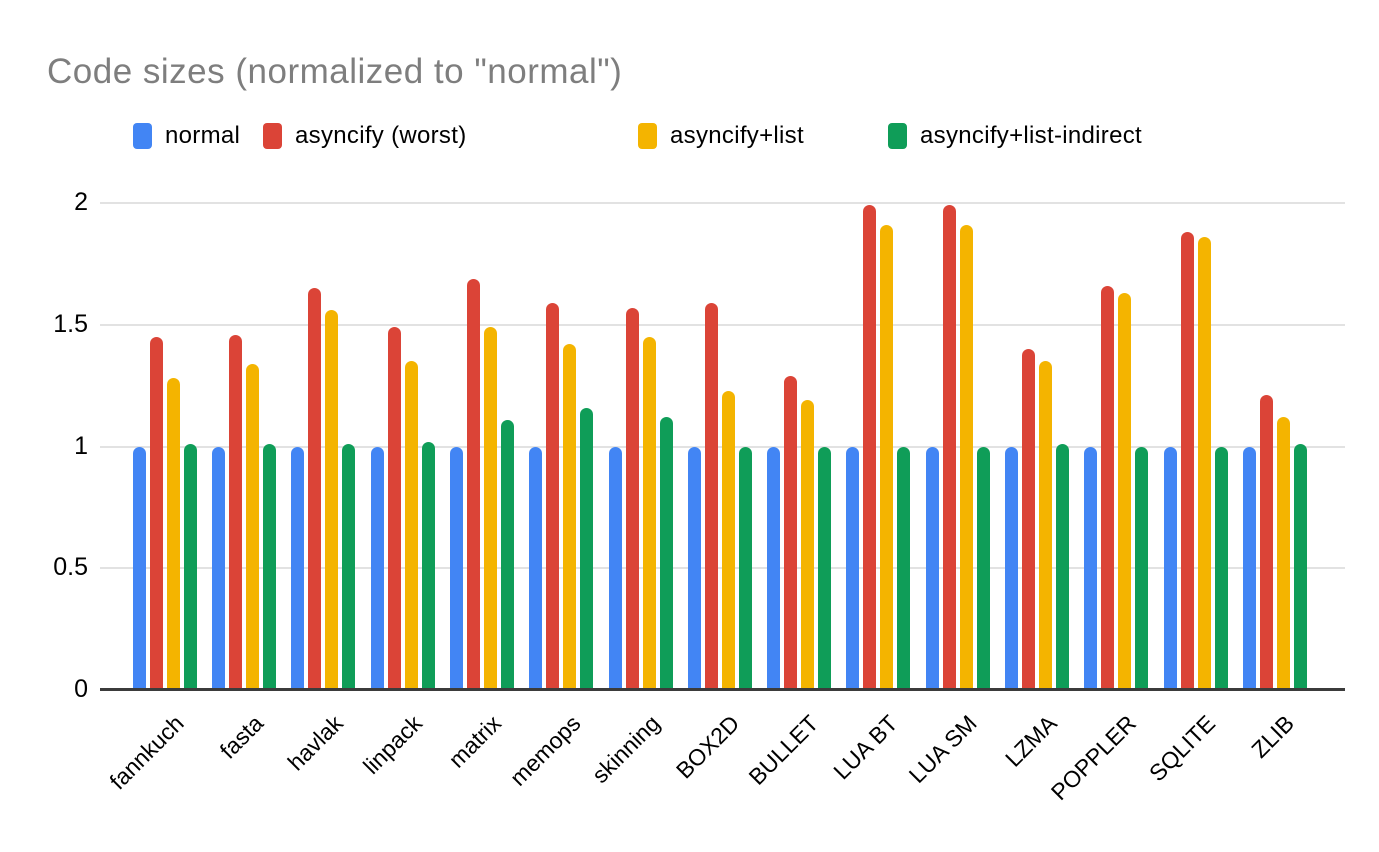 This screenshot has height=852, width=1379. Describe the element at coordinates (203, 135) in the screenshot. I see `legend-label: normal` at that location.